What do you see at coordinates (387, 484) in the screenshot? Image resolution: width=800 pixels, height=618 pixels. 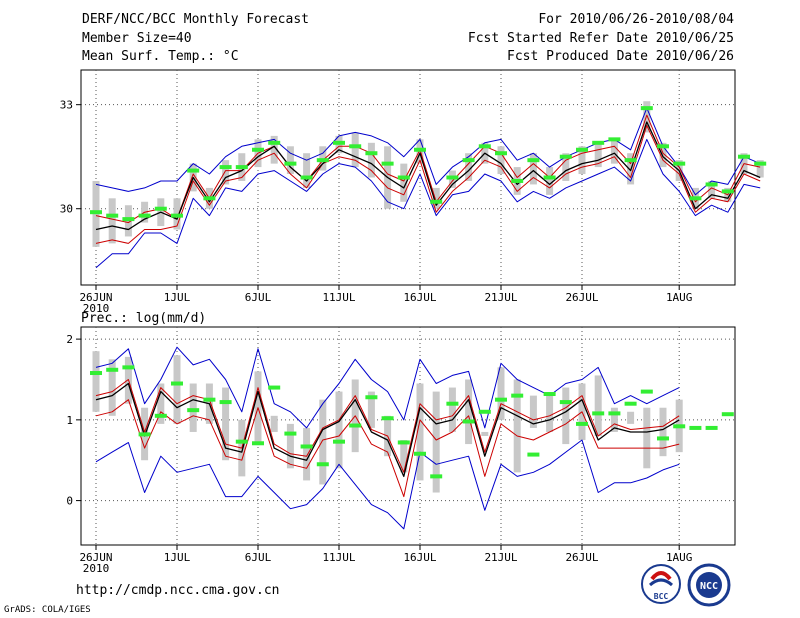 I see `series-min-line` at bounding box center [387, 484].